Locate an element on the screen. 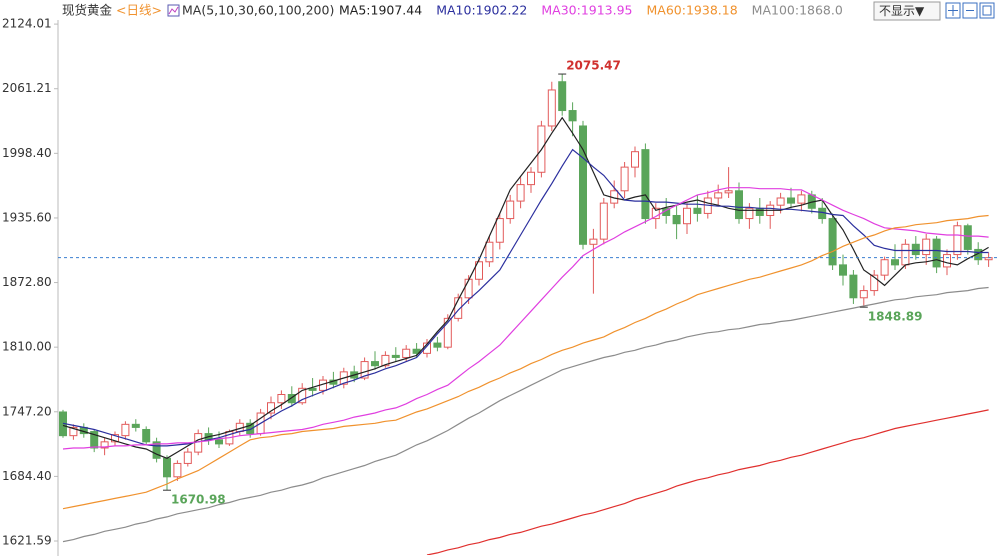 Image resolution: width=1000 pixels, height=560 pixels. legend-entry: MA60:1938.18 is located at coordinates (692, 10).